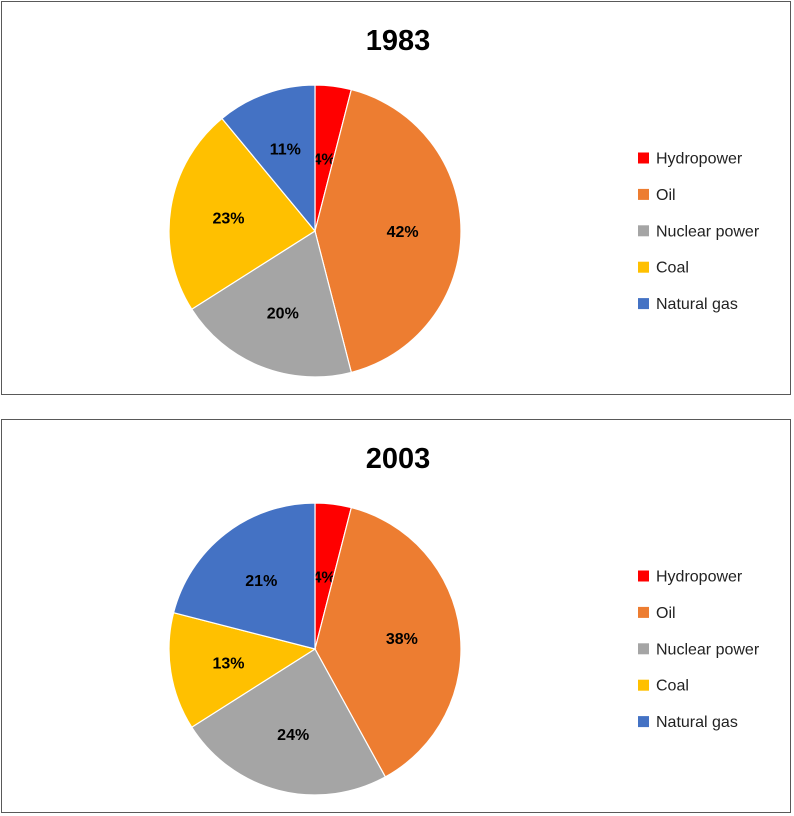 The height and width of the screenshot is (816, 794). I want to click on slice-label-oil-2003: 38%, so click(402, 639).